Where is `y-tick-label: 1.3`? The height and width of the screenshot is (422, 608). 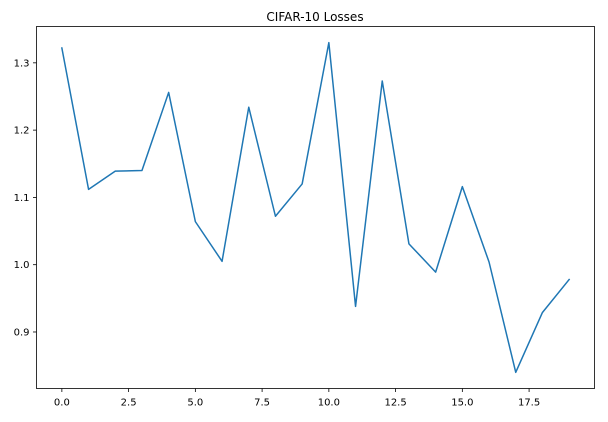
y-tick-label: 1.3 is located at coordinates (22, 63).